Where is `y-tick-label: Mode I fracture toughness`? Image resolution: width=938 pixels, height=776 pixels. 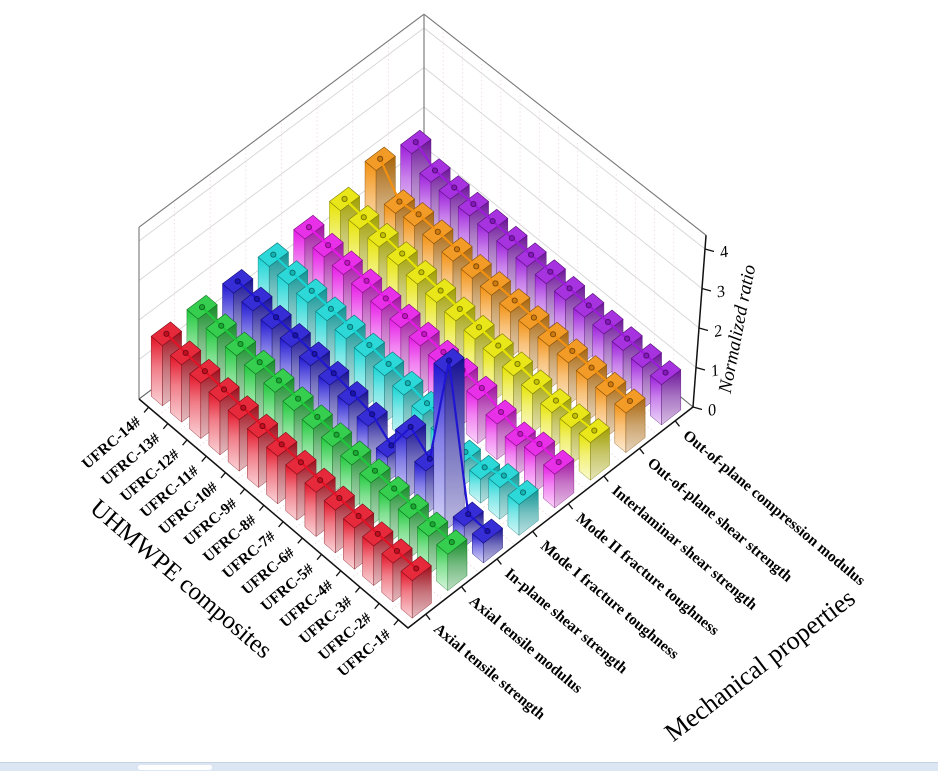
y-tick-label: Mode I fracture toughness is located at coordinates (609, 599).